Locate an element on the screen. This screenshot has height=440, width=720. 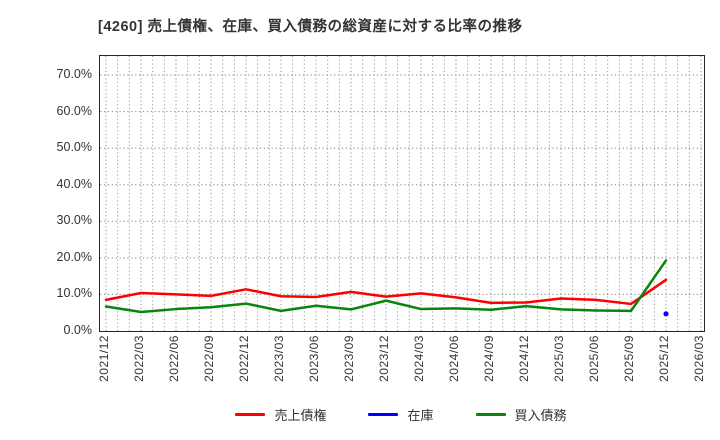
red-line-icon is located at coordinates (250, 414).